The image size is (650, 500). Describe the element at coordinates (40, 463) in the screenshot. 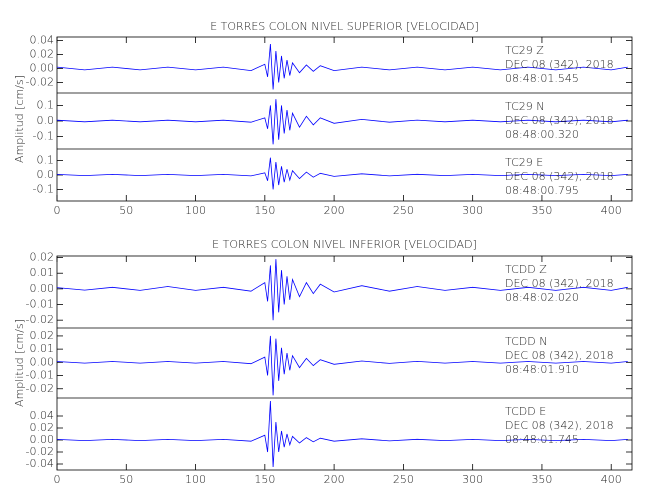

I see `y-tick-label: -0.04` at that location.